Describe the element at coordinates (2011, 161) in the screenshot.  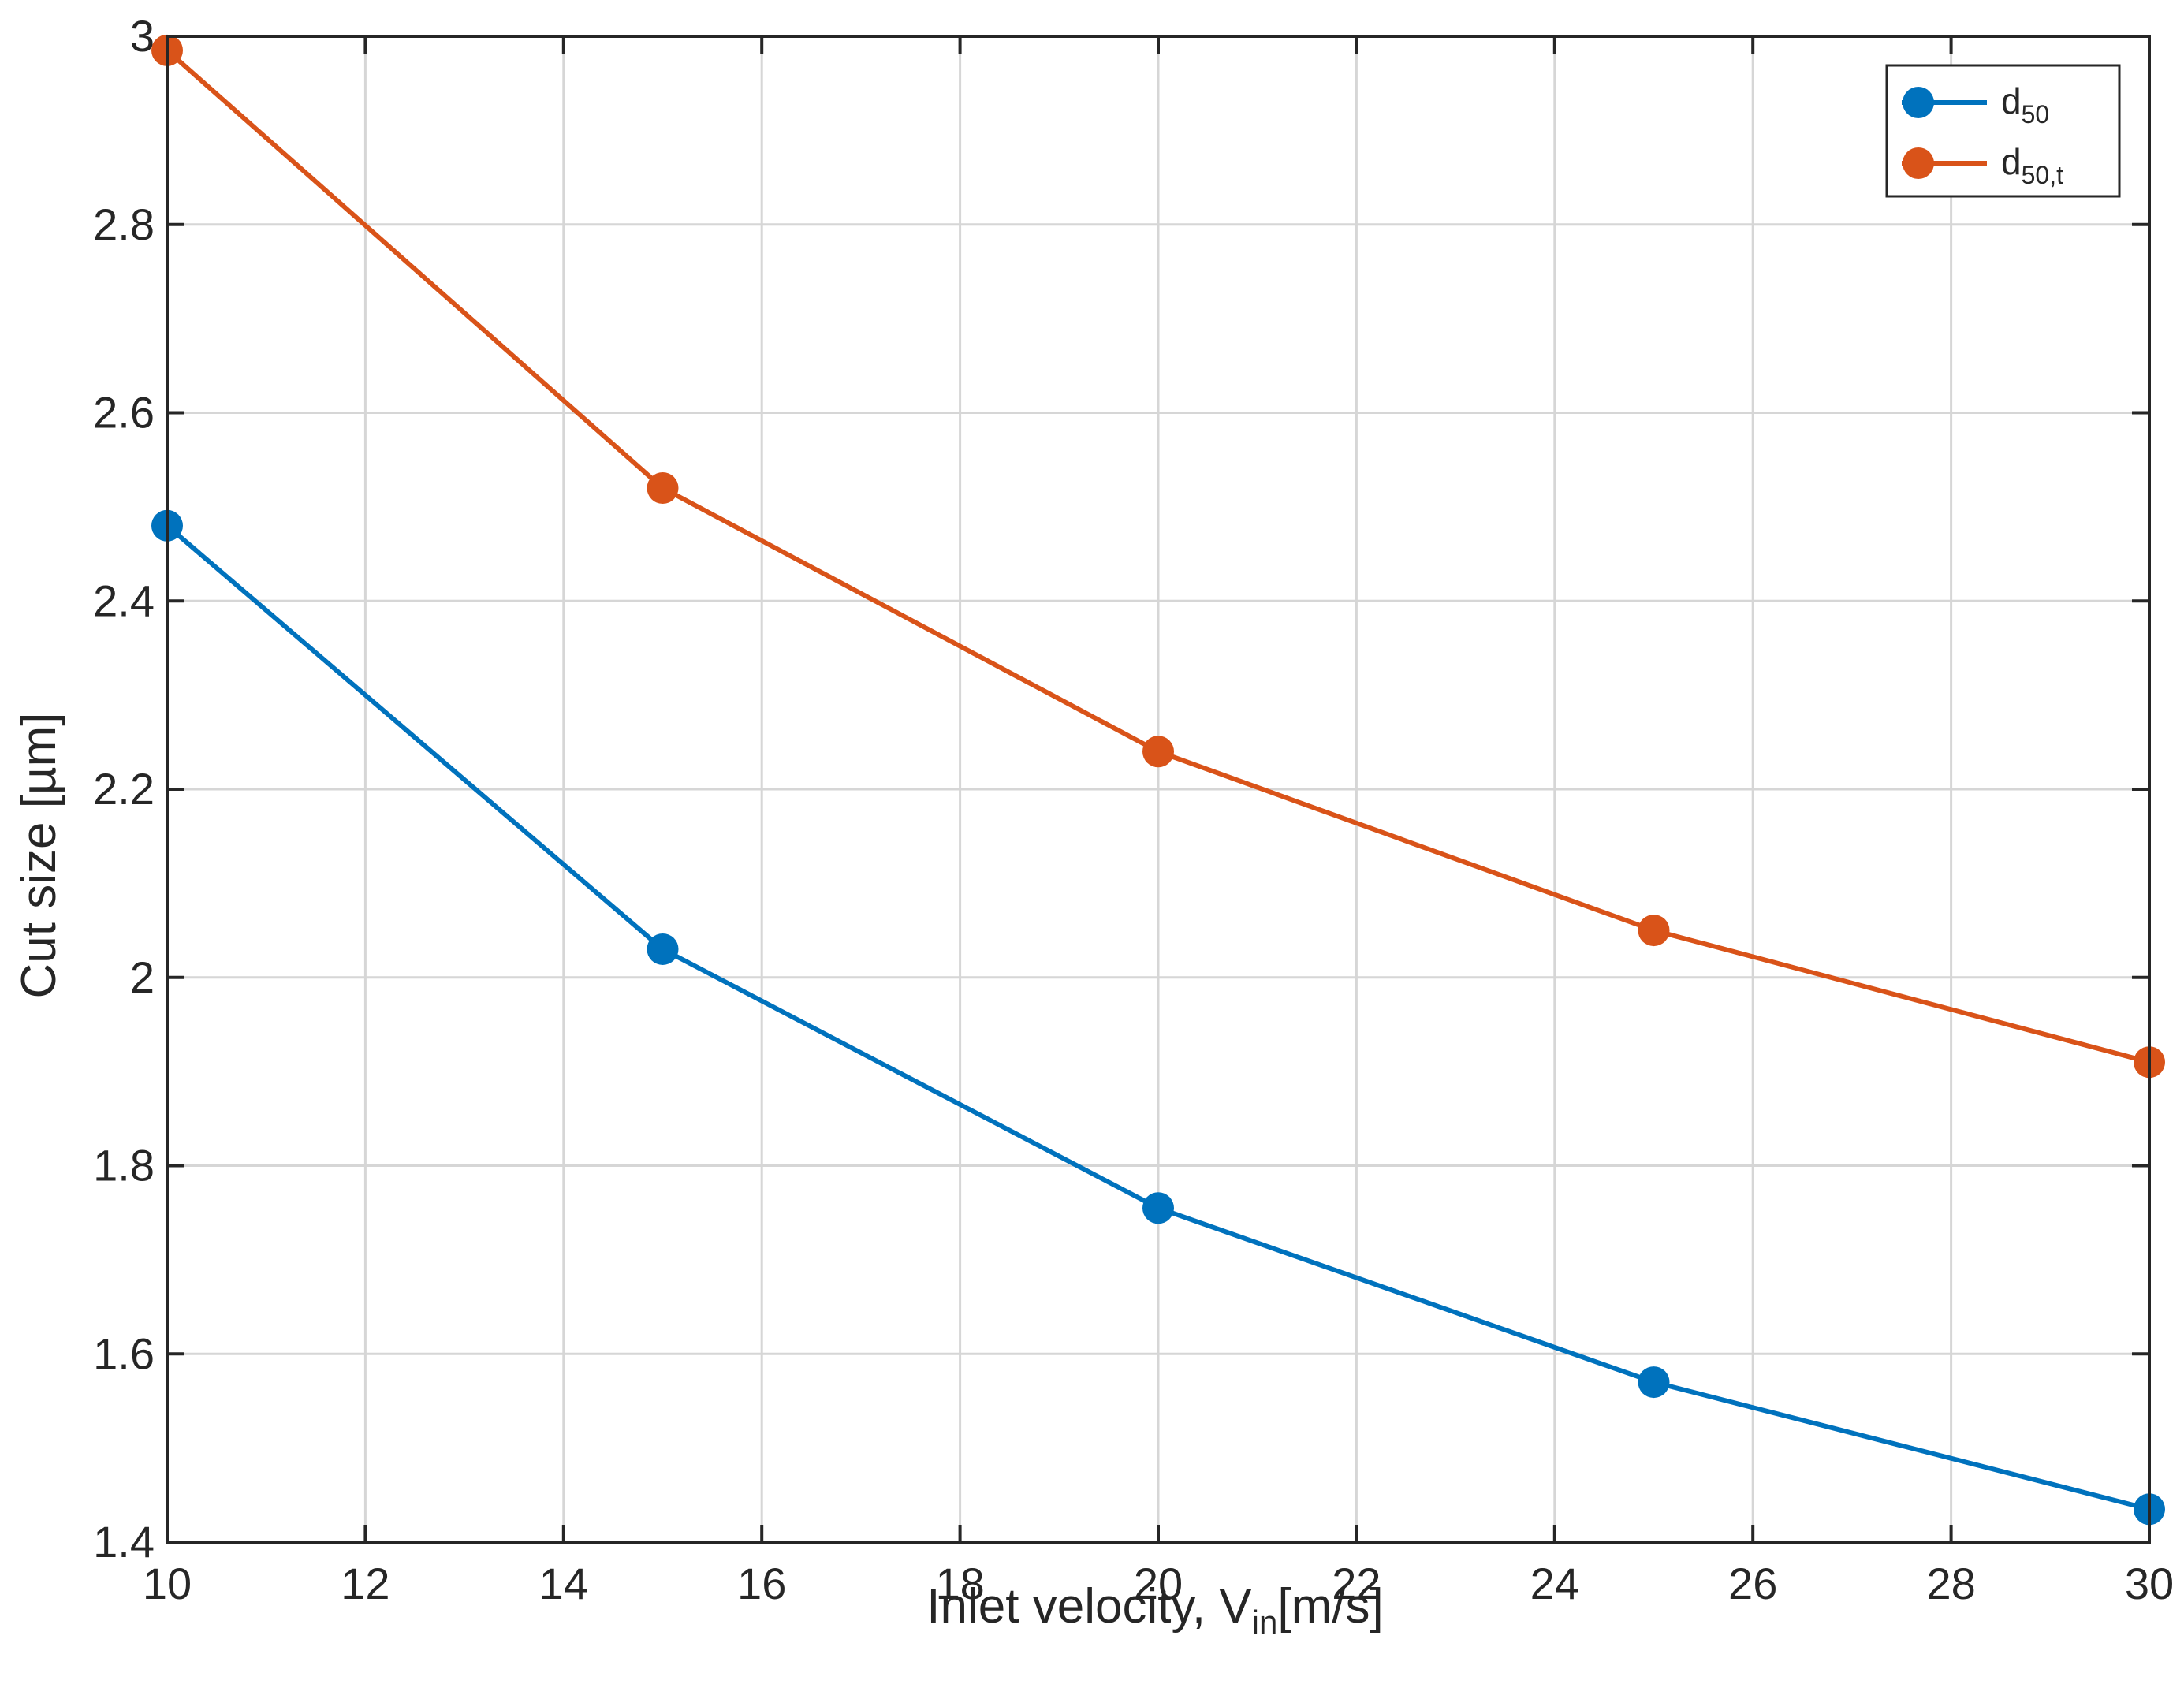
I see `legend-label-d50t-main: d` at that location.